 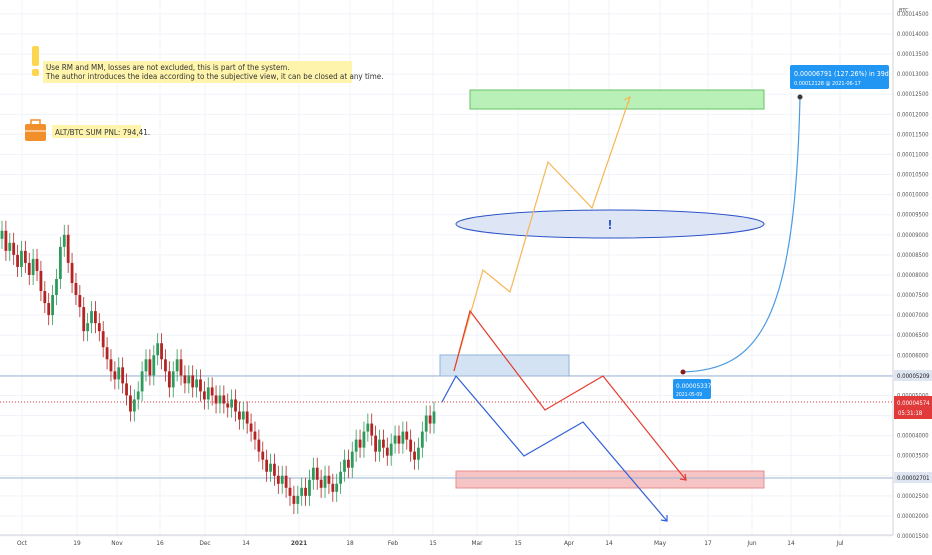 I want to click on projection-start-dot, so click(x=683, y=372).